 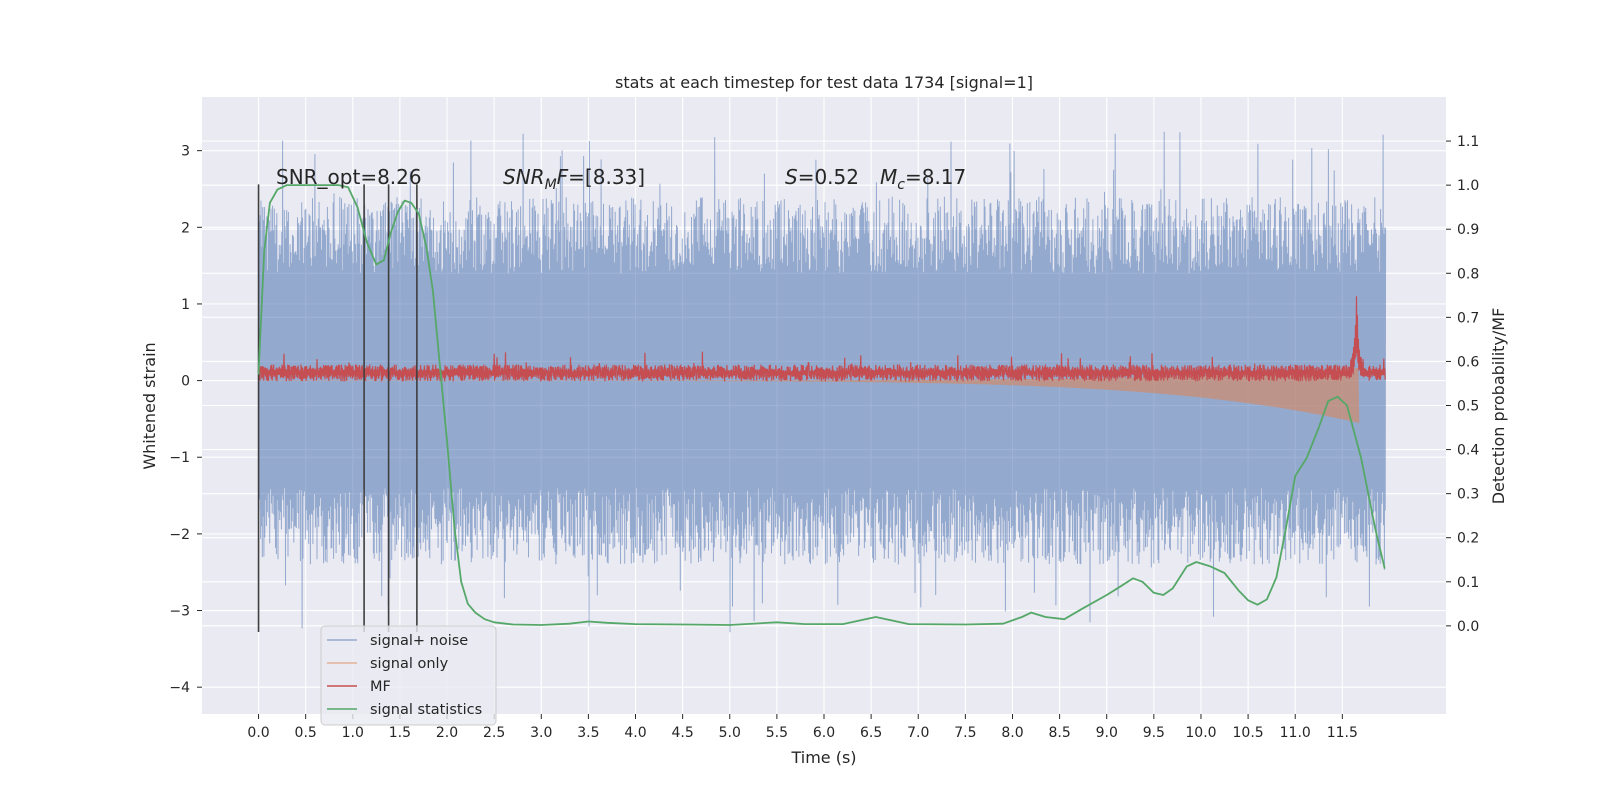 What do you see at coordinates (1468, 583) in the screenshot?
I see `y2-tick-label: 0.1` at bounding box center [1468, 583].